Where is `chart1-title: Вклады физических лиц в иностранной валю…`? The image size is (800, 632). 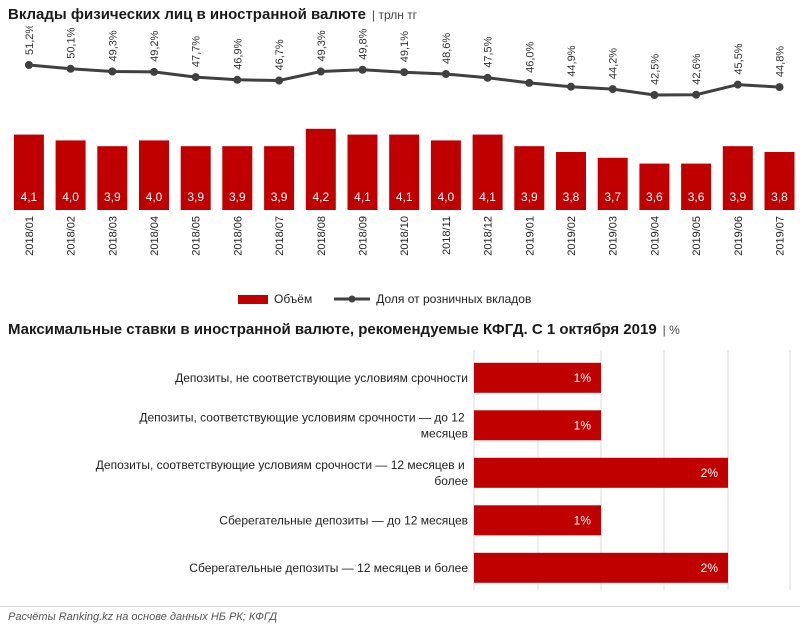 chart1-title: Вклады физических лиц в иностранной валю… is located at coordinates (212, 14).